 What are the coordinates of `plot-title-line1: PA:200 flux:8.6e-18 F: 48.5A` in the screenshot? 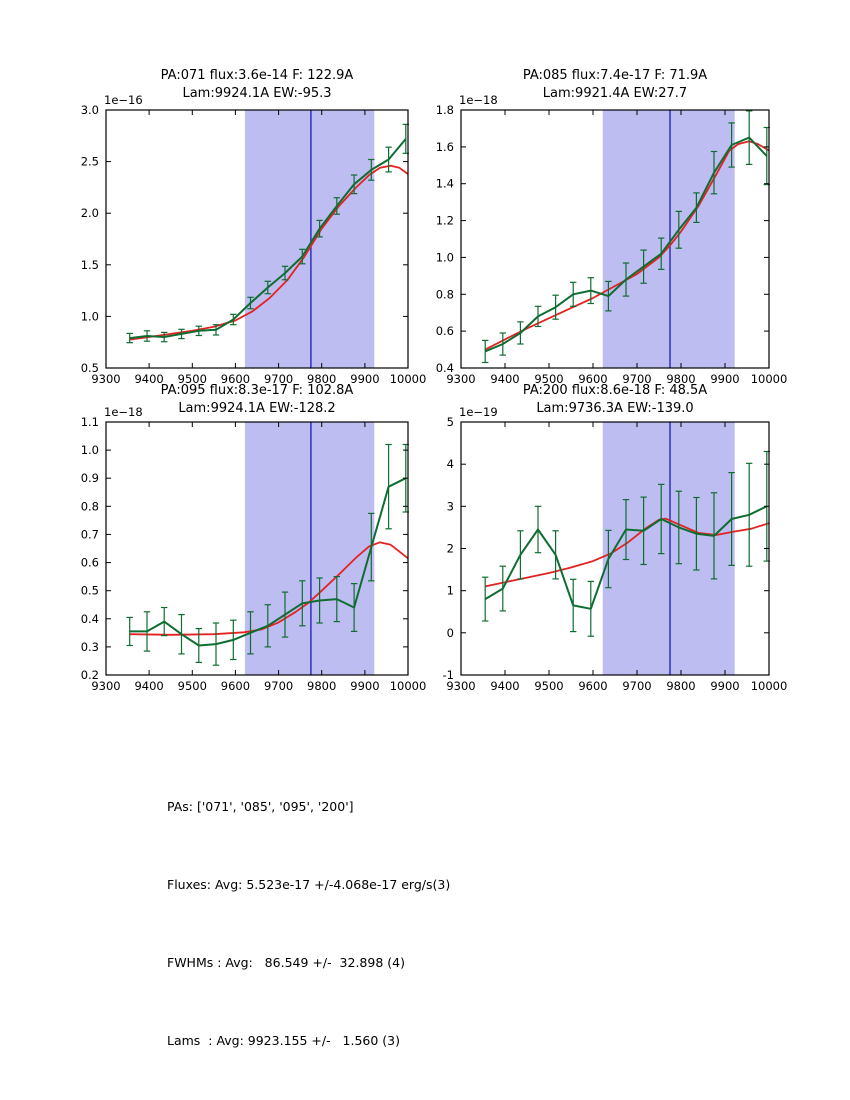 It's located at (615, 390).